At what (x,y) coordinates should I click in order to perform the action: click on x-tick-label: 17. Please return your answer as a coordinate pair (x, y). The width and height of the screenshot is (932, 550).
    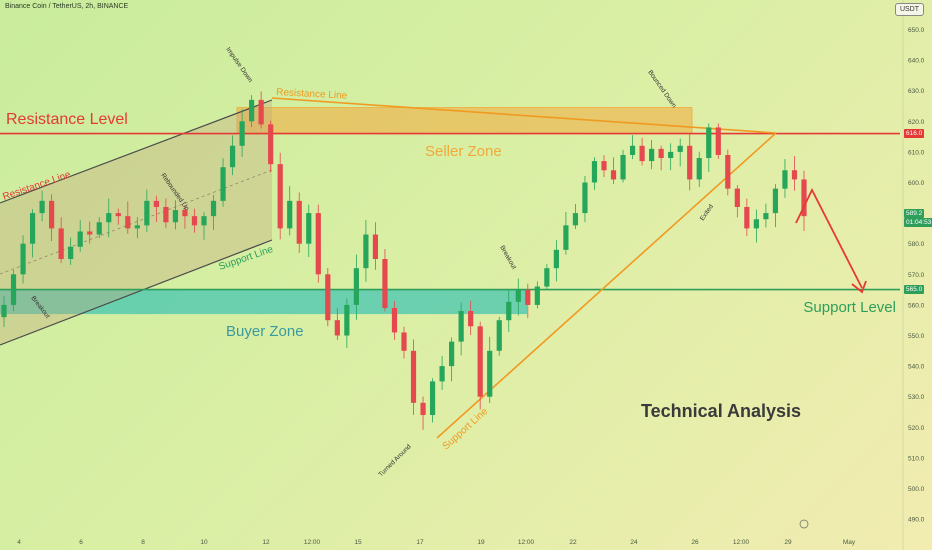
    Looking at the image, I should click on (420, 542).